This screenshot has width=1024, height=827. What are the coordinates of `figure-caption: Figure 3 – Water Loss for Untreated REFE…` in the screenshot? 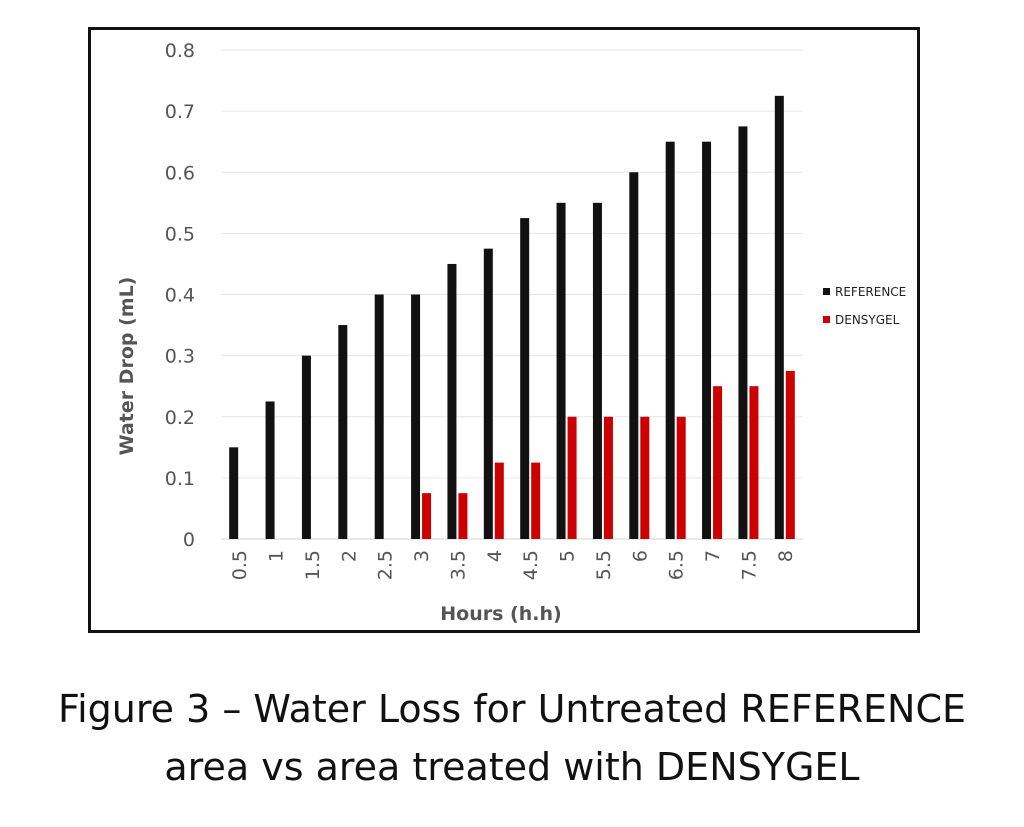 It's located at (512, 738).